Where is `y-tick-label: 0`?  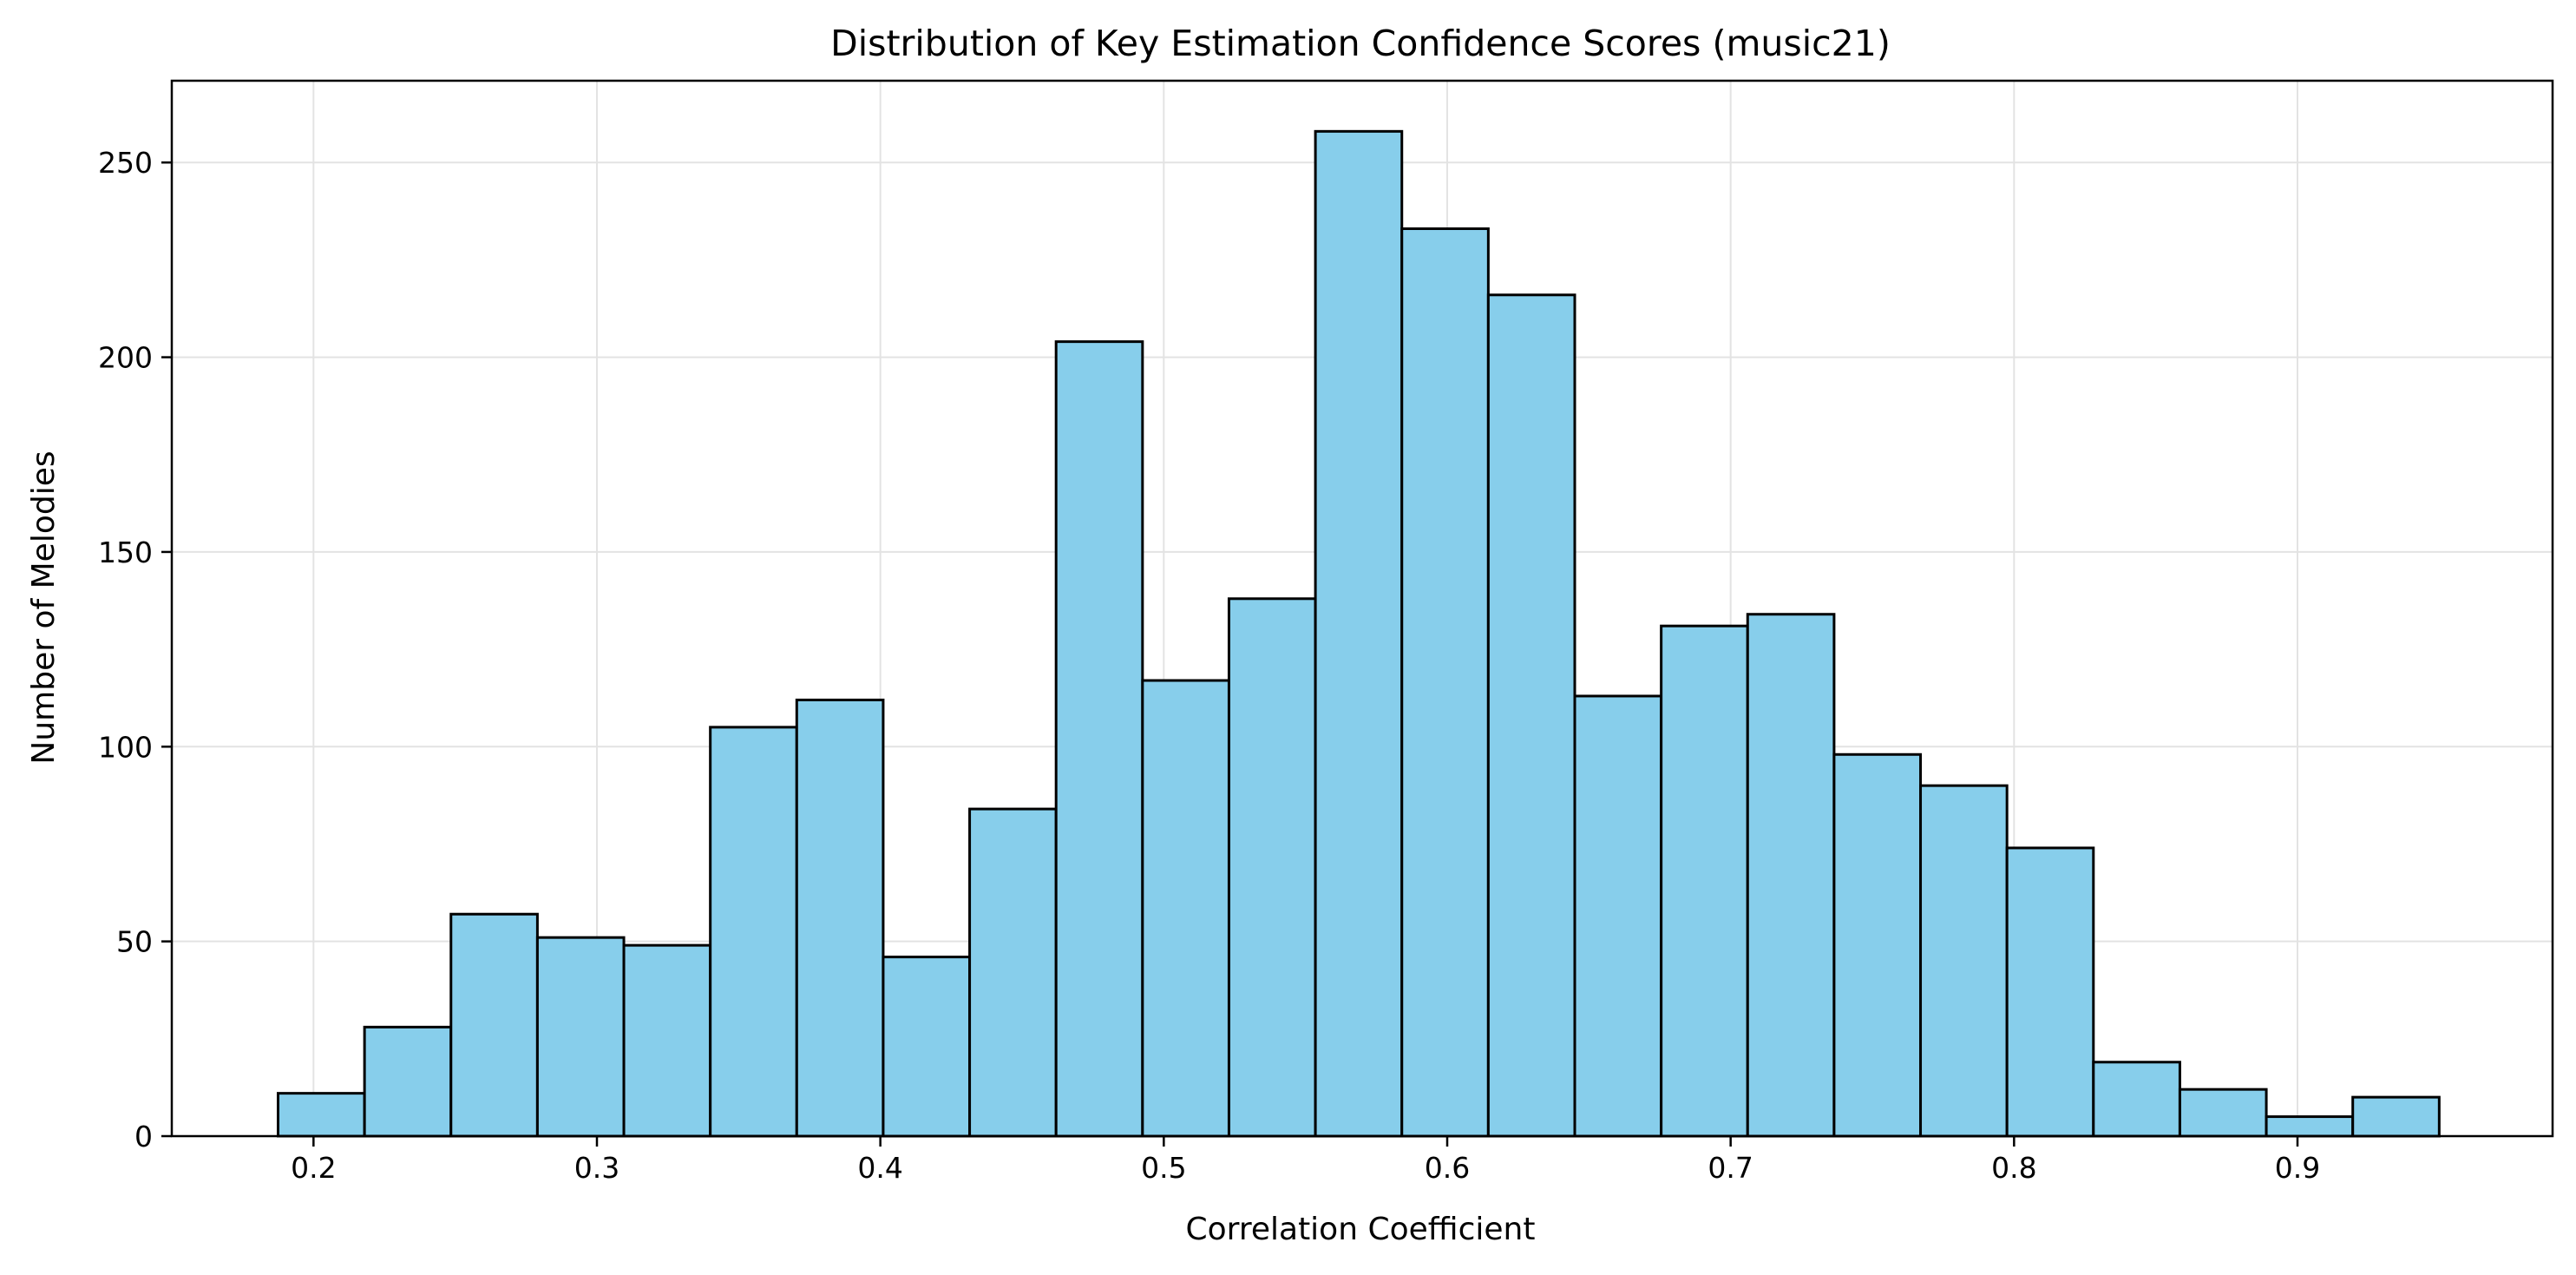 y-tick-label: 0 is located at coordinates (143, 1136).